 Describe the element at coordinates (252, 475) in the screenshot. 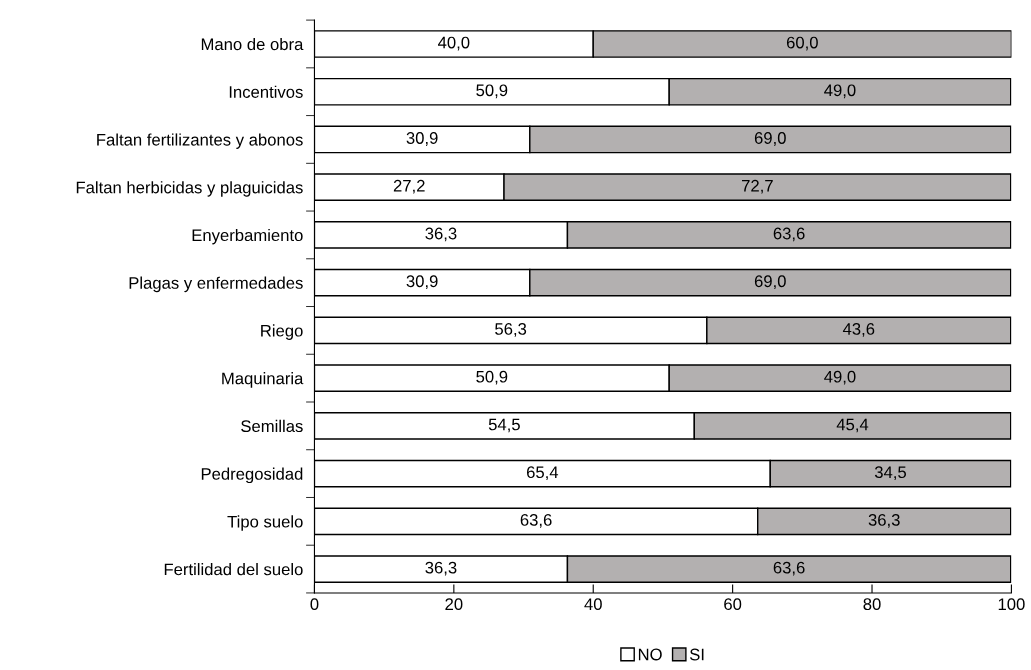

I see `y-tick-label: Pedregosidad` at that location.